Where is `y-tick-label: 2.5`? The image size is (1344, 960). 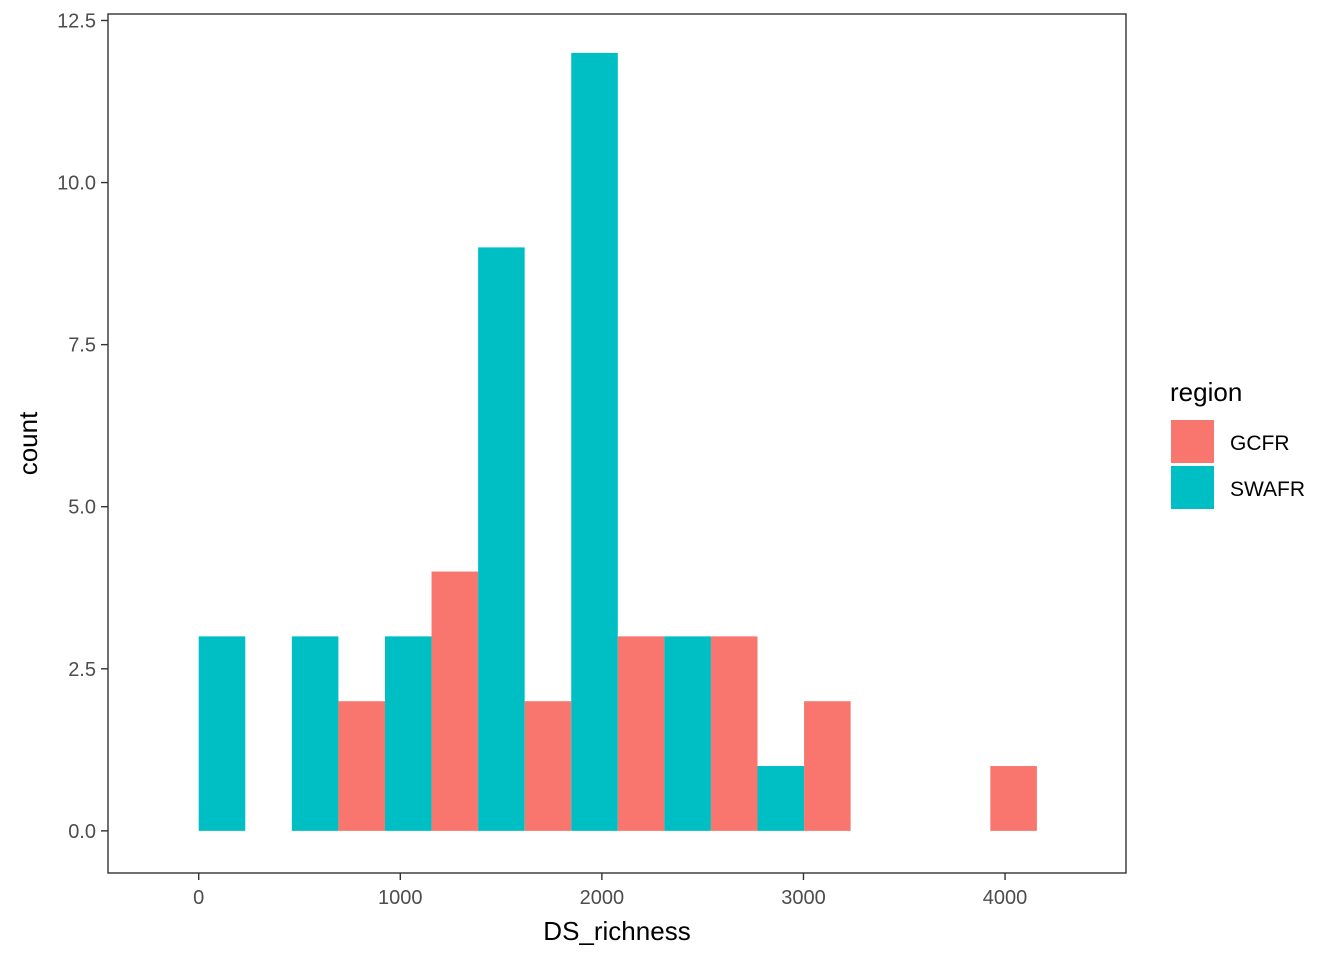
y-tick-label: 2.5 is located at coordinates (82, 670).